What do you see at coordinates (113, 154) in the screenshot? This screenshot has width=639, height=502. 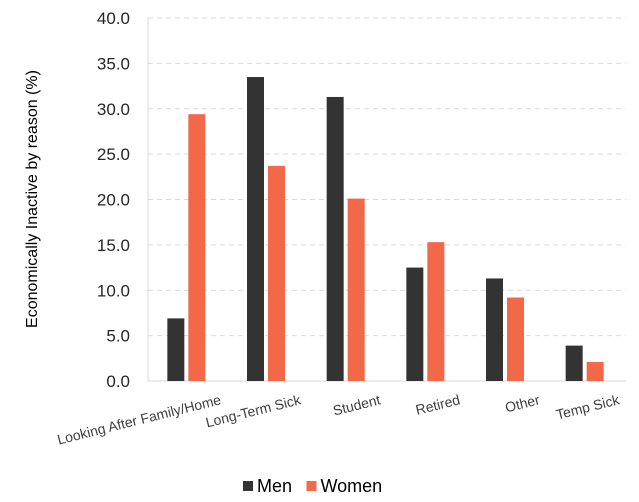 I see `y-tick-label: 25.0` at bounding box center [113, 154].